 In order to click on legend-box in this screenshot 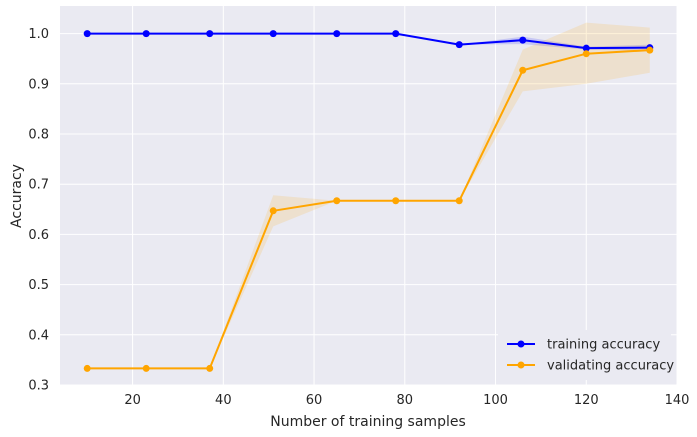, I will do `click(584, 355)`.